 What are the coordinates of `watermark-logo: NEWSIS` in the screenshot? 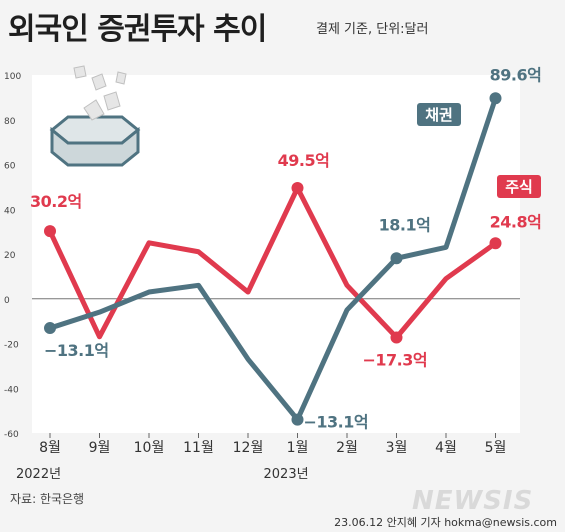 It's located at (473, 501).